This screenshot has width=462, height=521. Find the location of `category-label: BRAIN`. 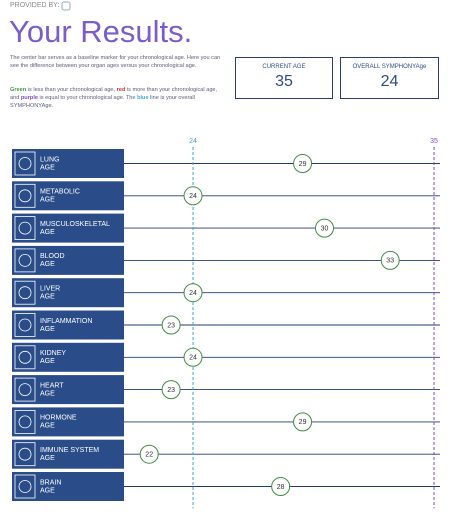

category-label: BRAIN is located at coordinates (50, 482).